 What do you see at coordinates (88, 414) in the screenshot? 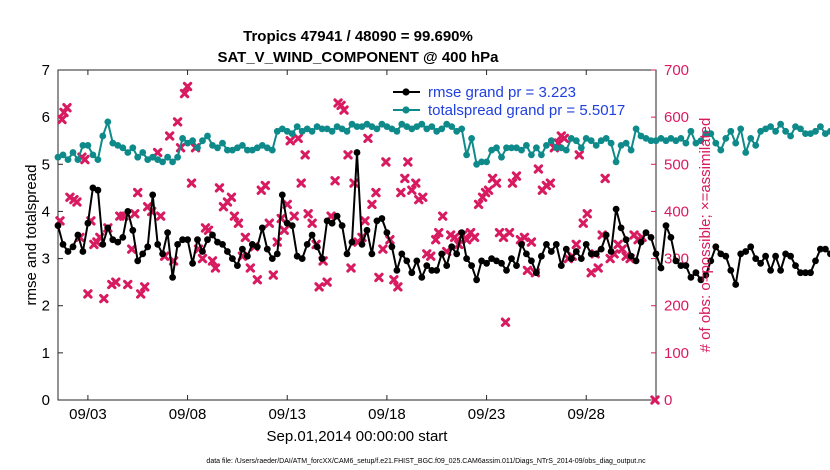
I see `x-tick-label: 09/03` at bounding box center [88, 414].